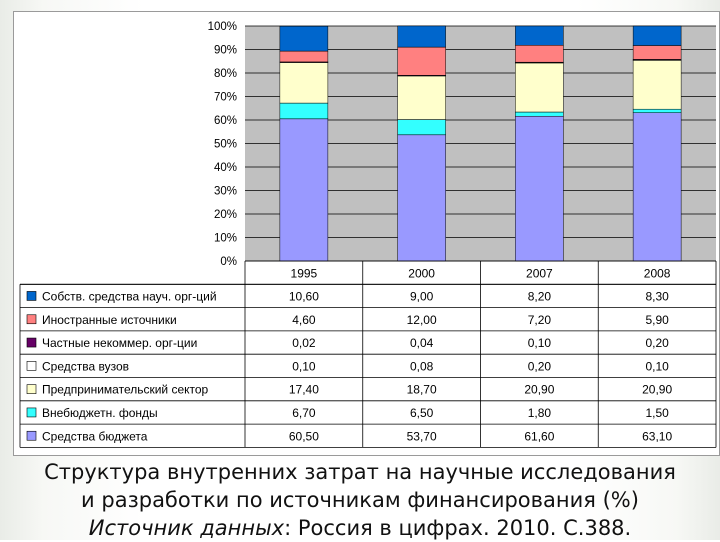 Image resolution: width=720 pixels, height=542 pixels. Describe the element at coordinates (540, 296) in the screenshot. I see `data-label: 8,20` at that location.